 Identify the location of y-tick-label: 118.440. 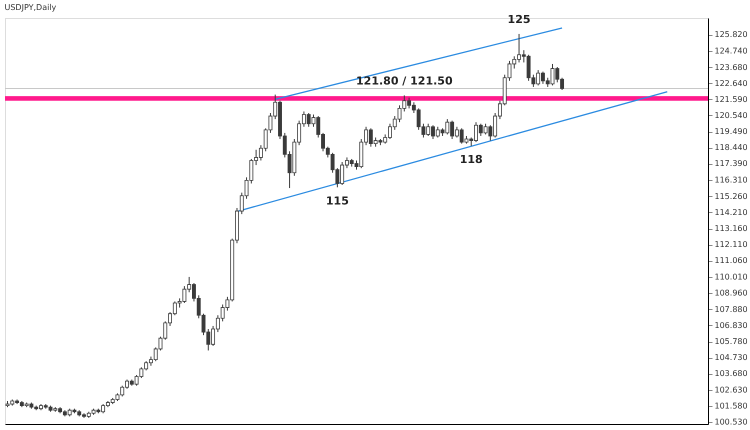
(731, 147).